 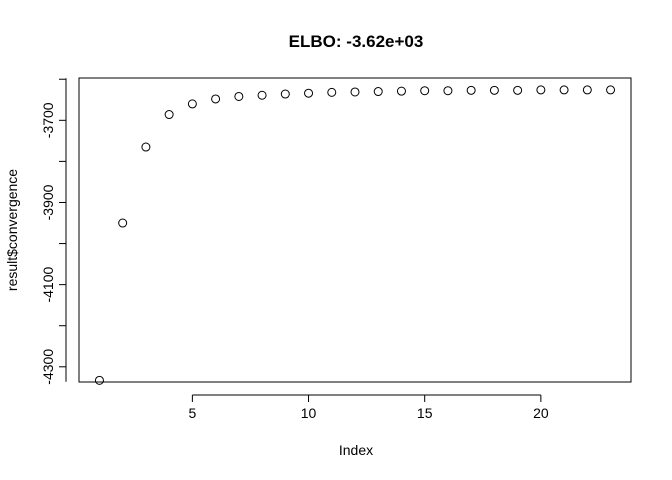 I want to click on chart-title: ELBO: -3.62e+03, so click(x=356, y=41).